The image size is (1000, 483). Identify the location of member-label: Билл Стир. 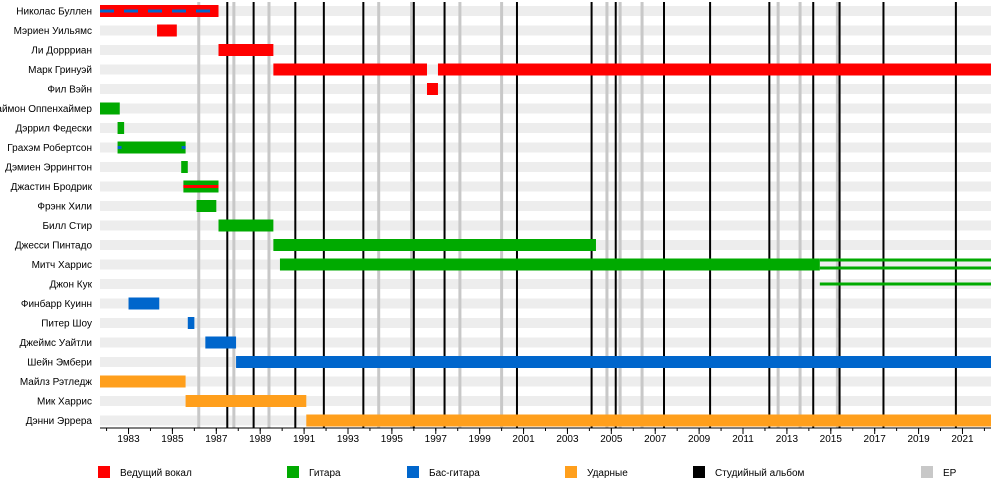
(67, 226).